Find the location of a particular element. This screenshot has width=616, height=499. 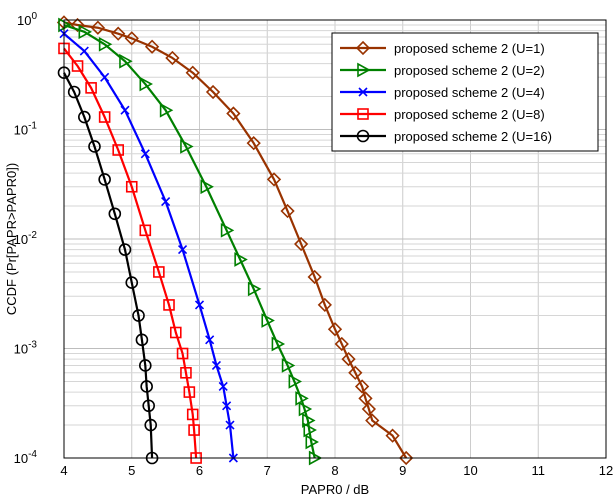

y-tick-labels: 10⁰ 10⁻¹ 10⁻² 10⁻³ 10⁻⁴ is located at coordinates (26, 238).